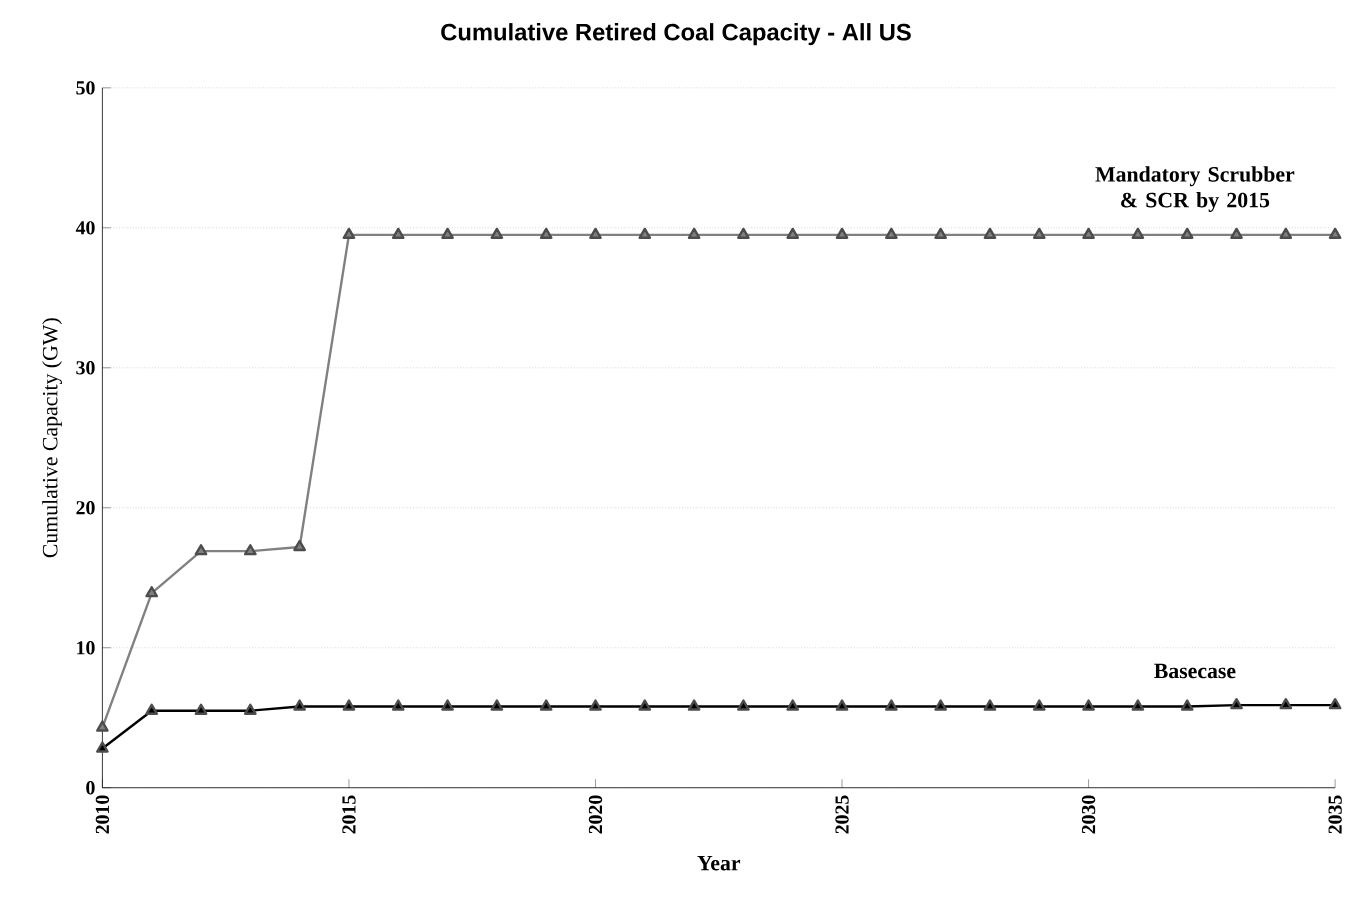 The width and height of the screenshot is (1352, 919). I want to click on y-tick-label: 0, so click(90, 788).